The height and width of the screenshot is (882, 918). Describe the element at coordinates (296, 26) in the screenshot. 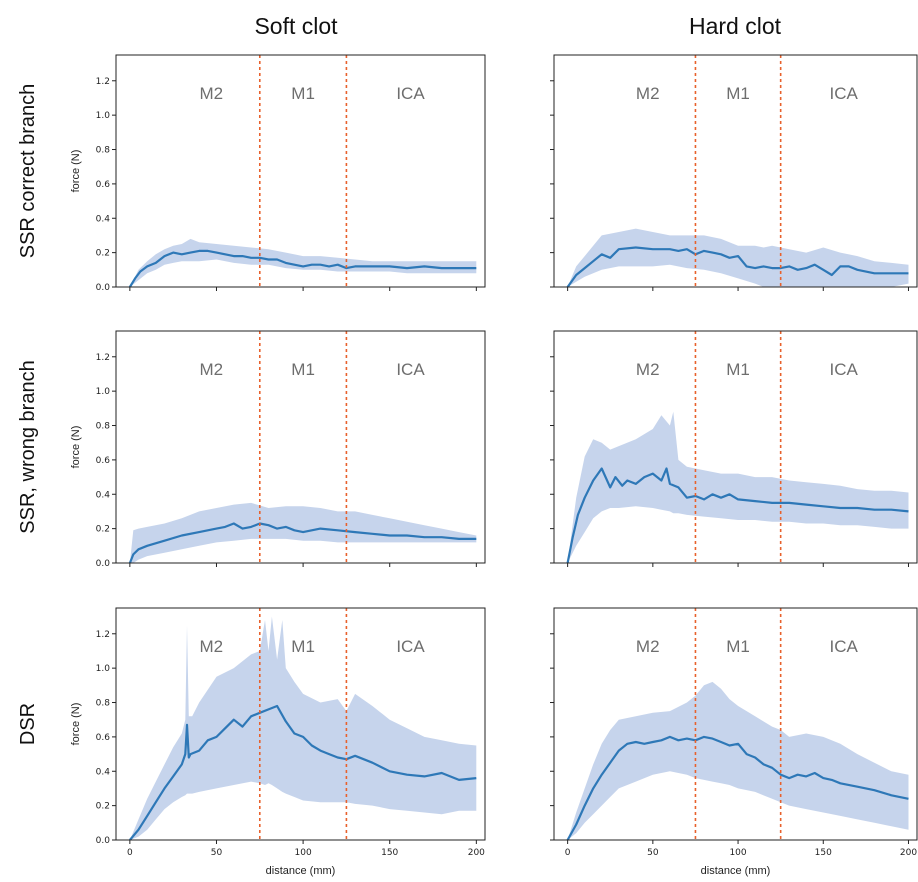

I see `column-title-soft-clot: Soft clot` at that location.